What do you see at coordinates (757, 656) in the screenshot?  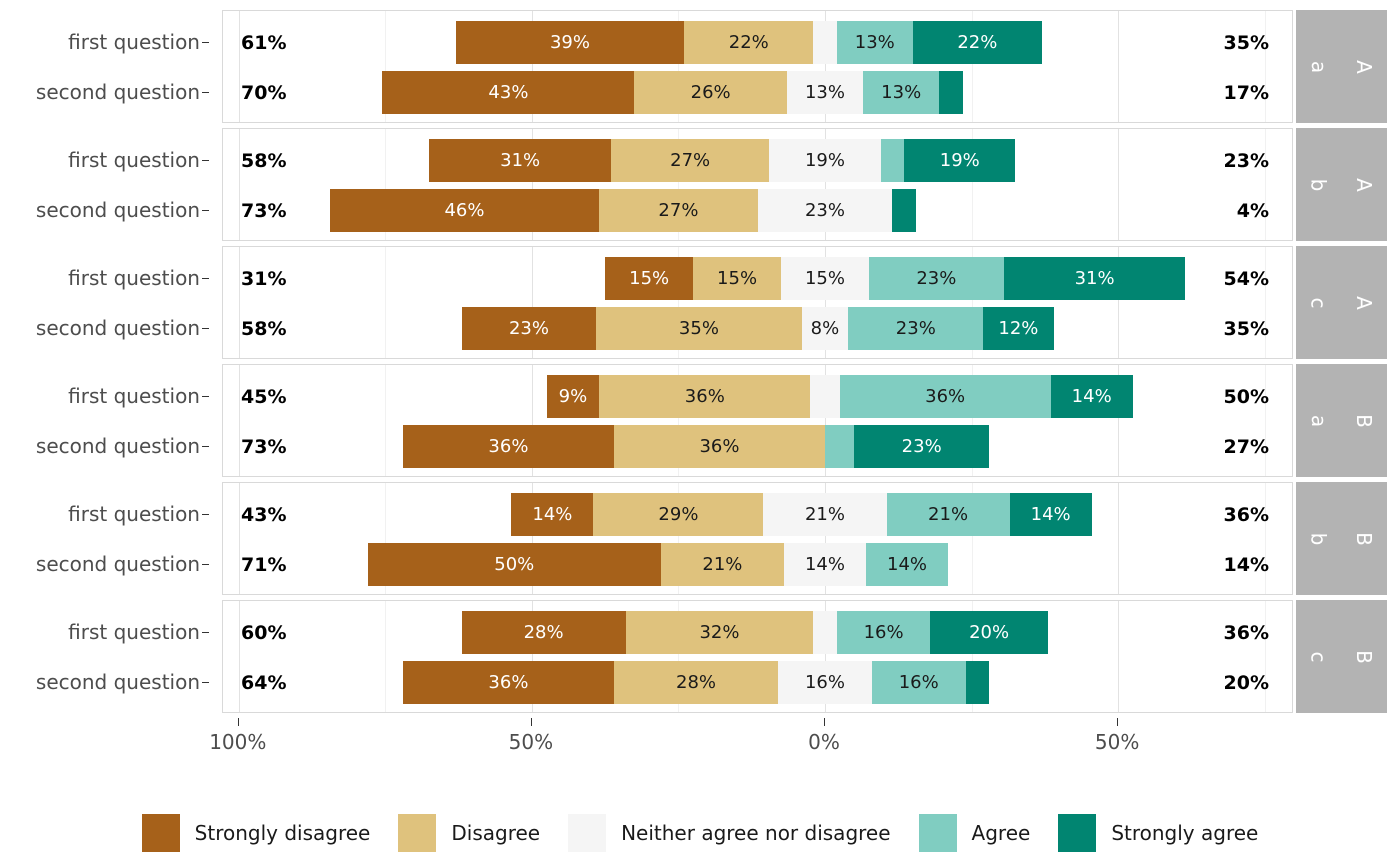 I see `facet-panel: 28% 32% 16% 20% 60% 36% 36% 28% 16% 16% 64% 20%` at bounding box center [757, 656].